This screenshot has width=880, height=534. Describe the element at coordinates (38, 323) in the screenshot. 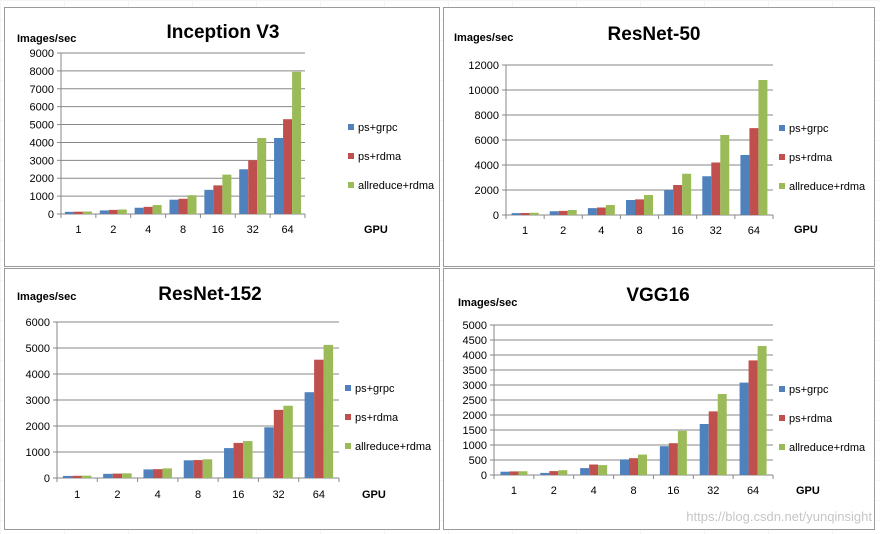

I see `y-tick-label: 6000` at that location.